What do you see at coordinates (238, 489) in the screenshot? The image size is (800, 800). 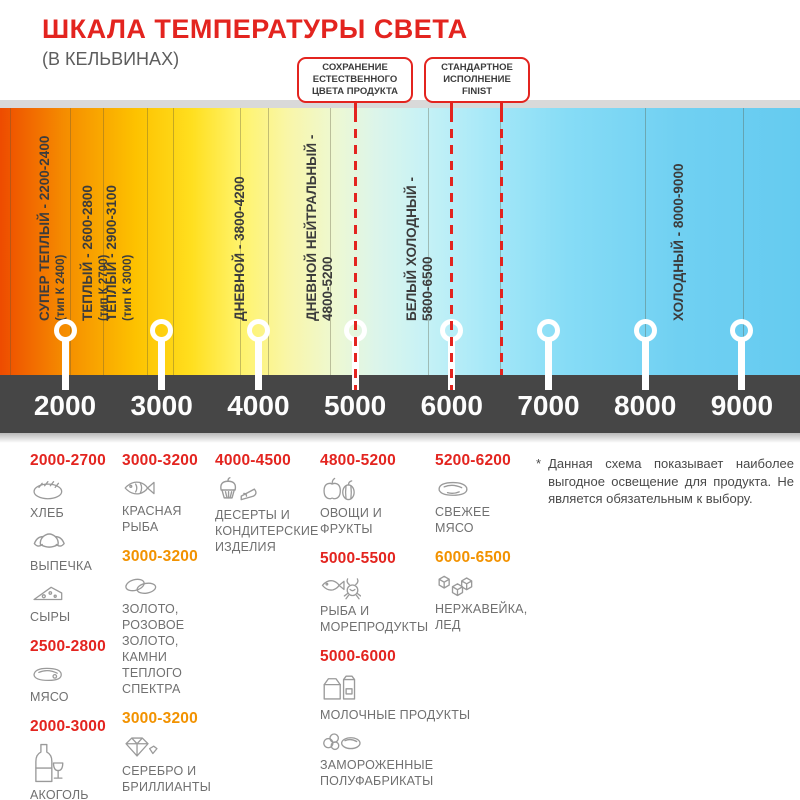 I see `desserts-icon` at bounding box center [238, 489].